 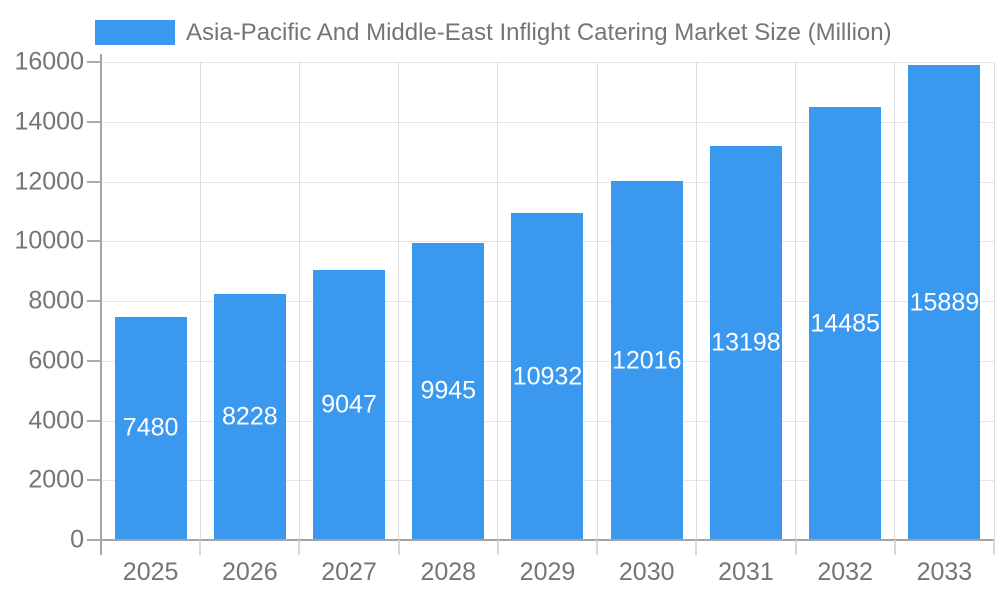 I want to click on bar-column: 12016, so click(x=646, y=301).